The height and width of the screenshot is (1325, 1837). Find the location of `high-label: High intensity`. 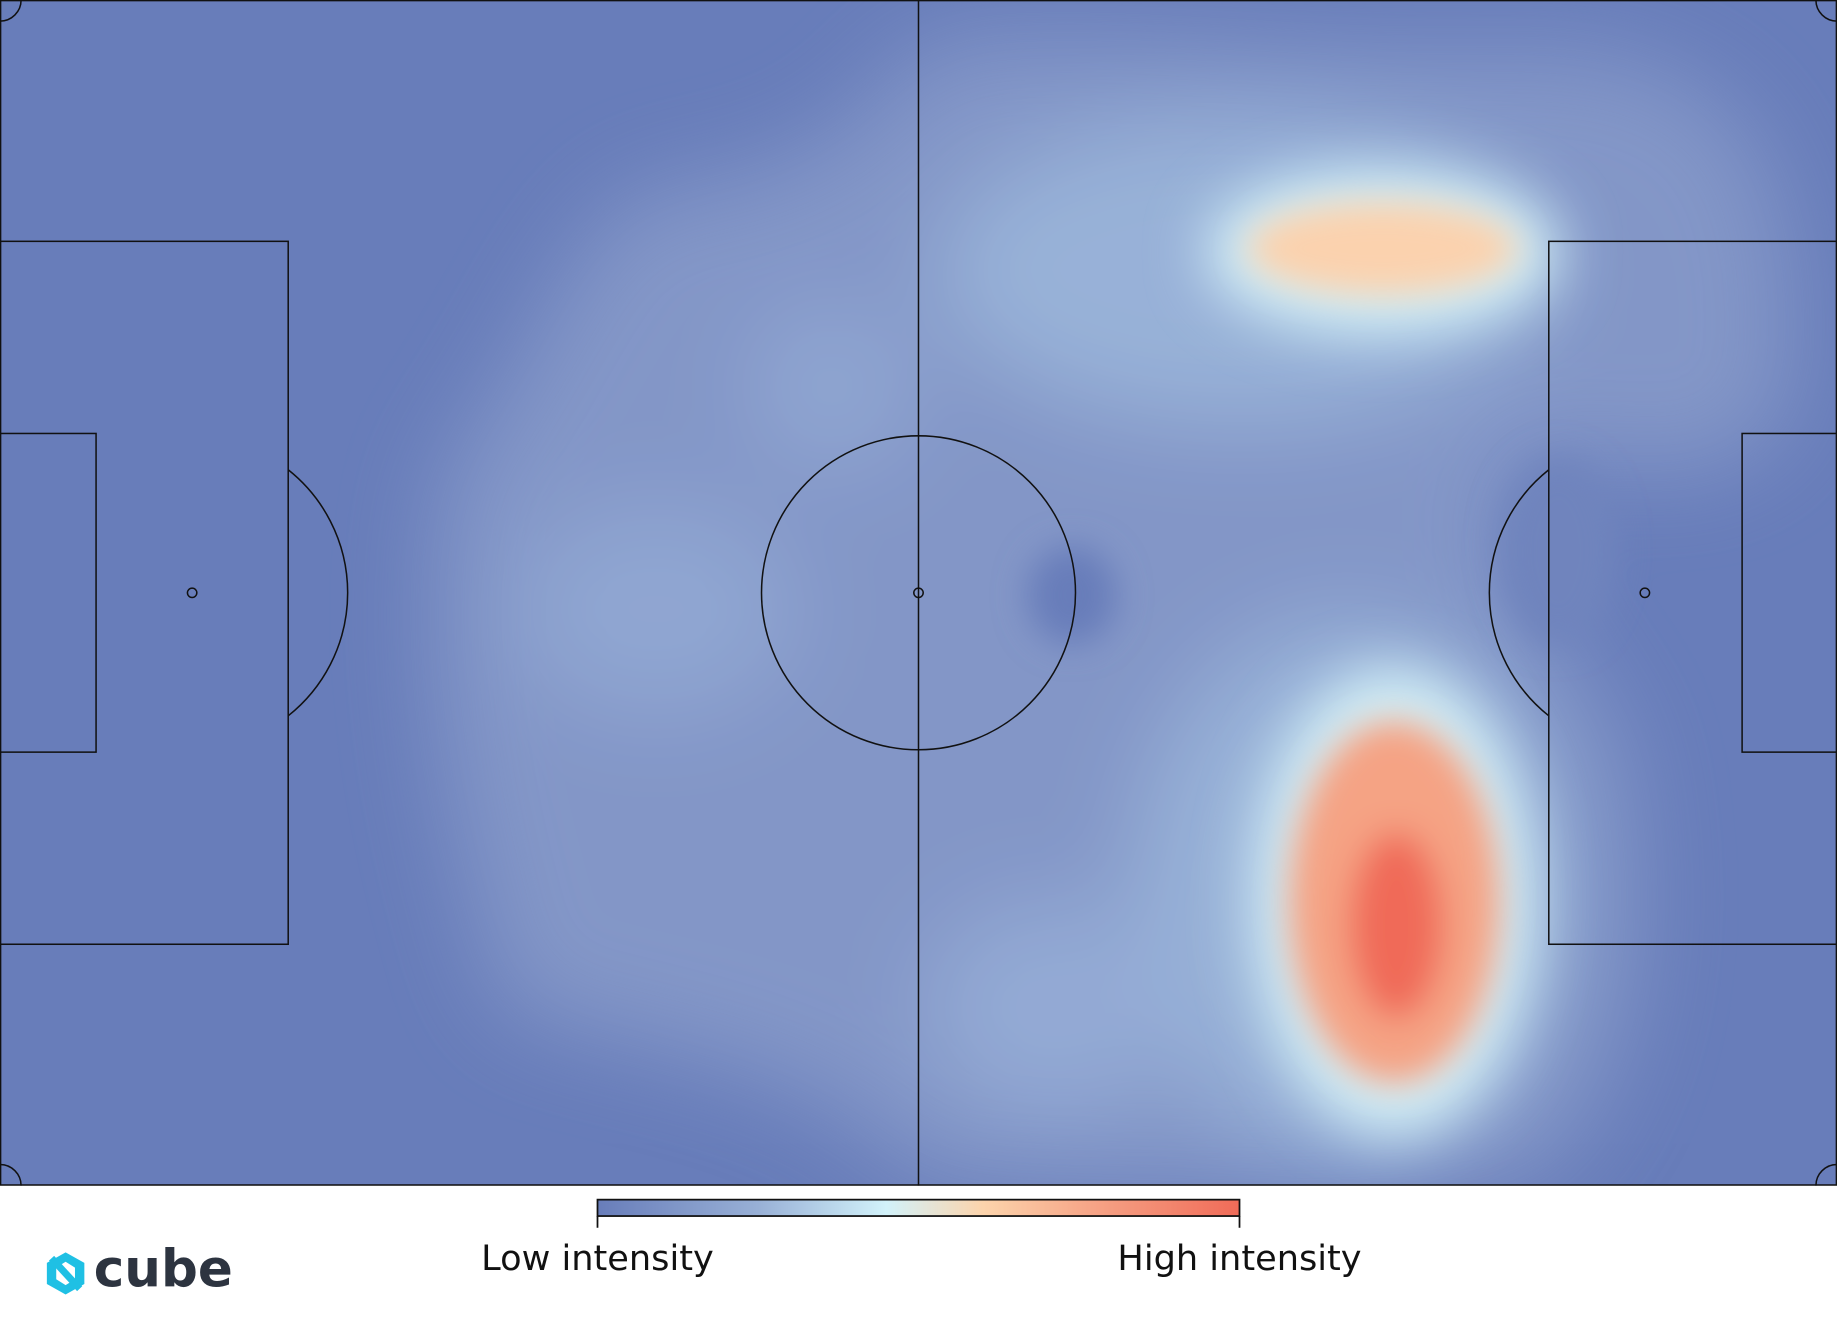

high-label: High intensity is located at coordinates (1239, 1258).